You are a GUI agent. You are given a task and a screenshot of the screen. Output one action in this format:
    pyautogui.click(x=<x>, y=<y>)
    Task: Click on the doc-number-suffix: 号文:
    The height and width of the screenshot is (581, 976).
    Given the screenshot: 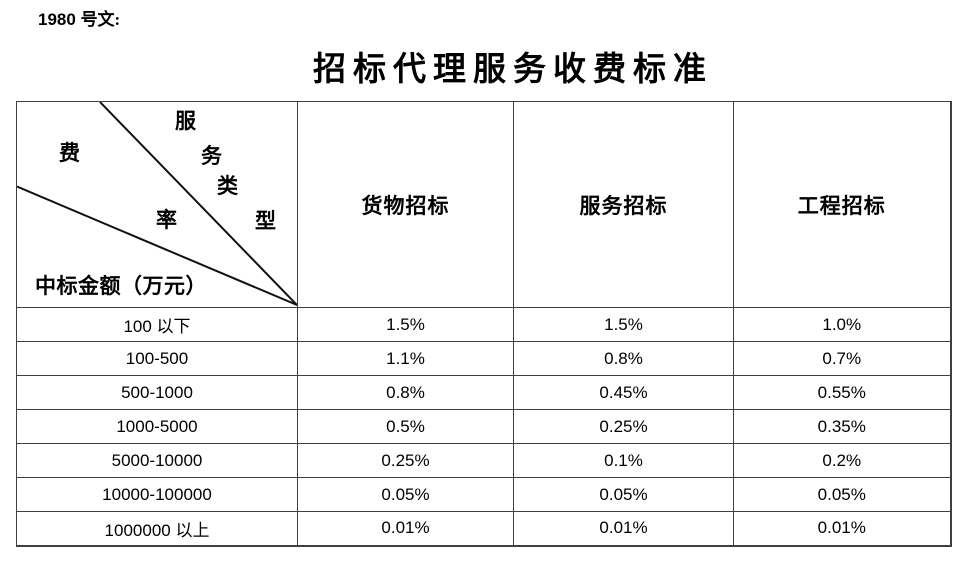 What is the action you would take?
    pyautogui.click(x=100, y=19)
    